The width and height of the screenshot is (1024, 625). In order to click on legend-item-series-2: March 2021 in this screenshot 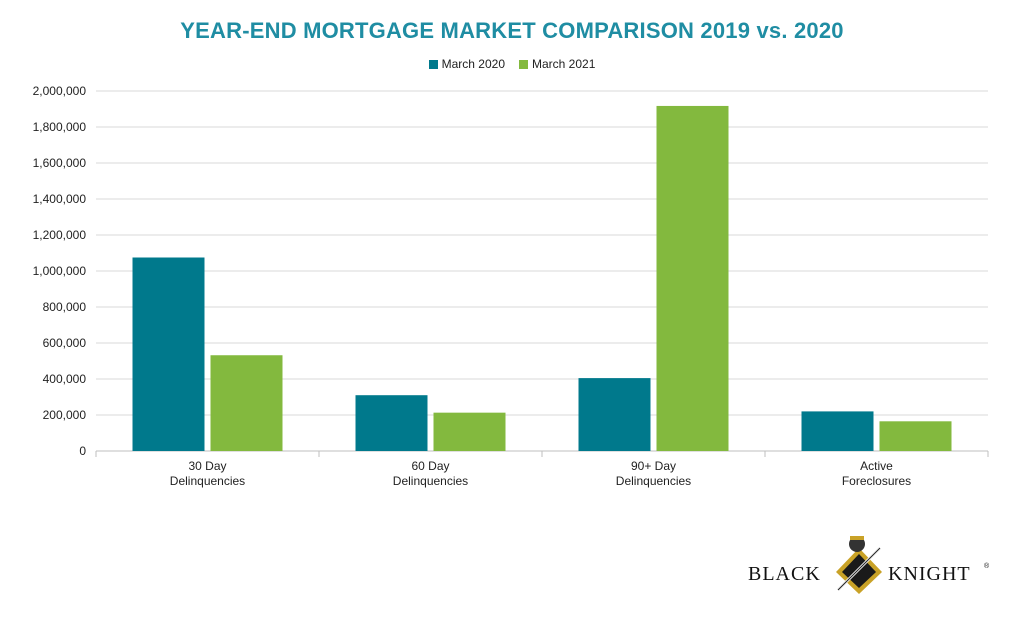, I will do `click(557, 64)`.